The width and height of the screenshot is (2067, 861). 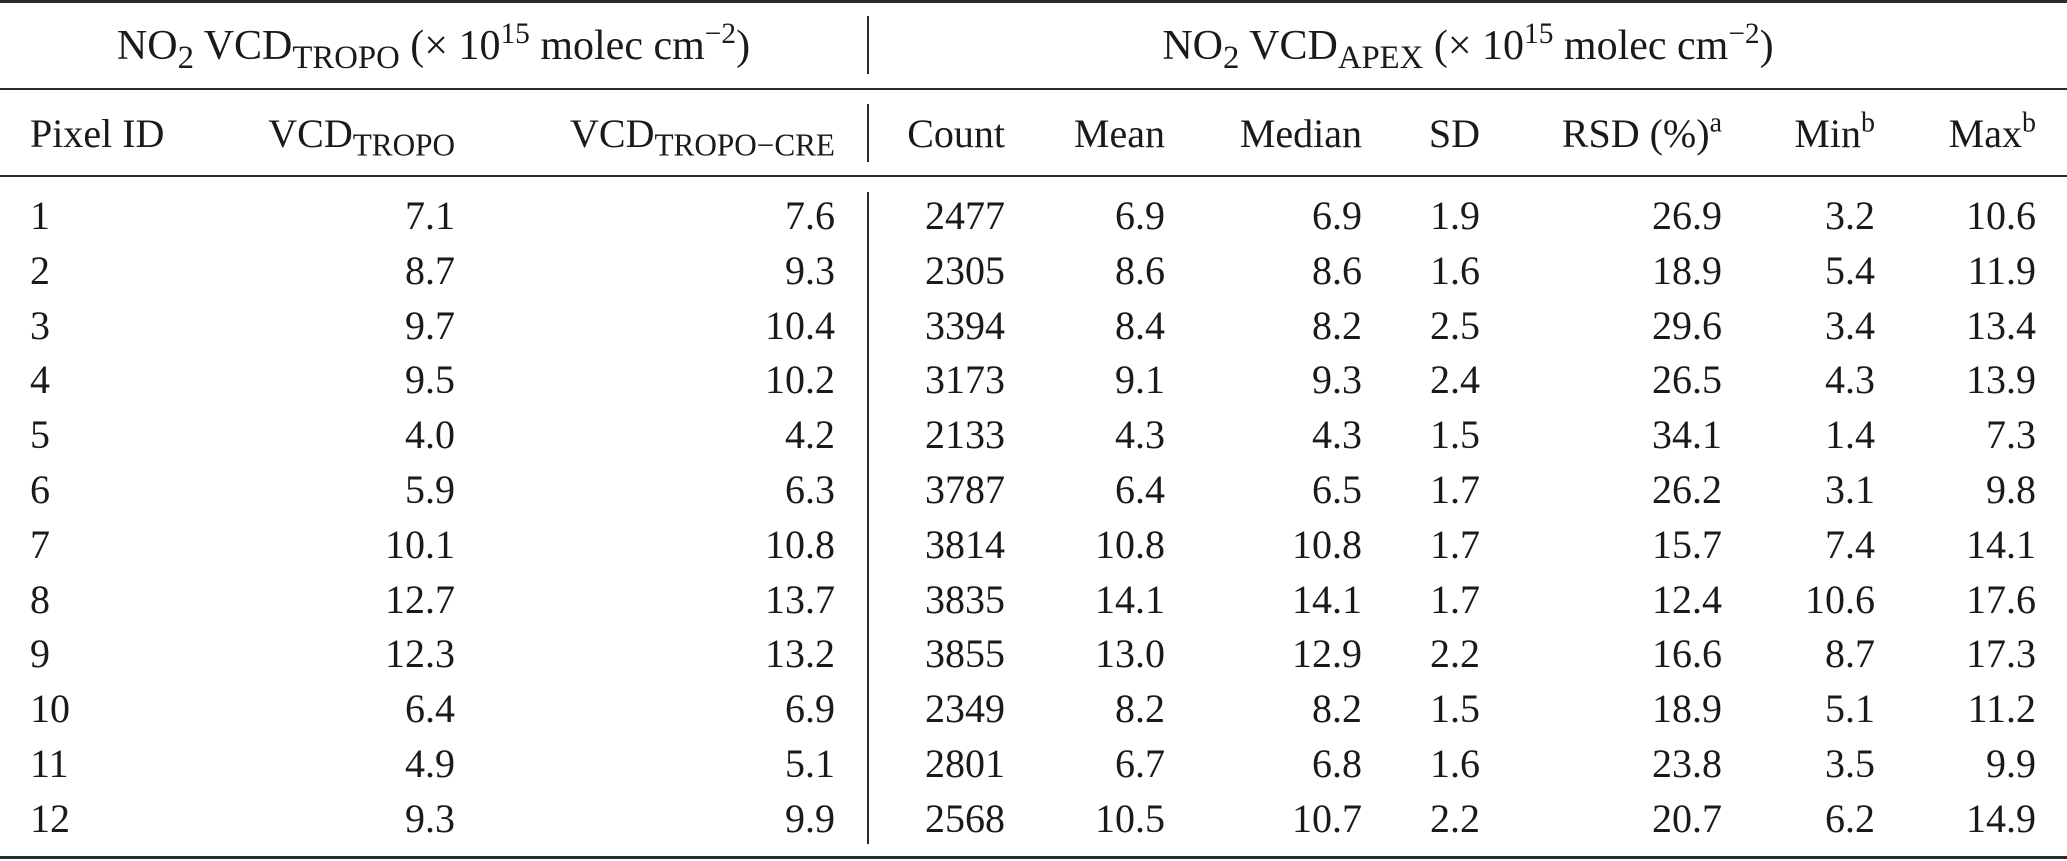 I want to click on table-cell: 26.2, so click(x=1687, y=489).